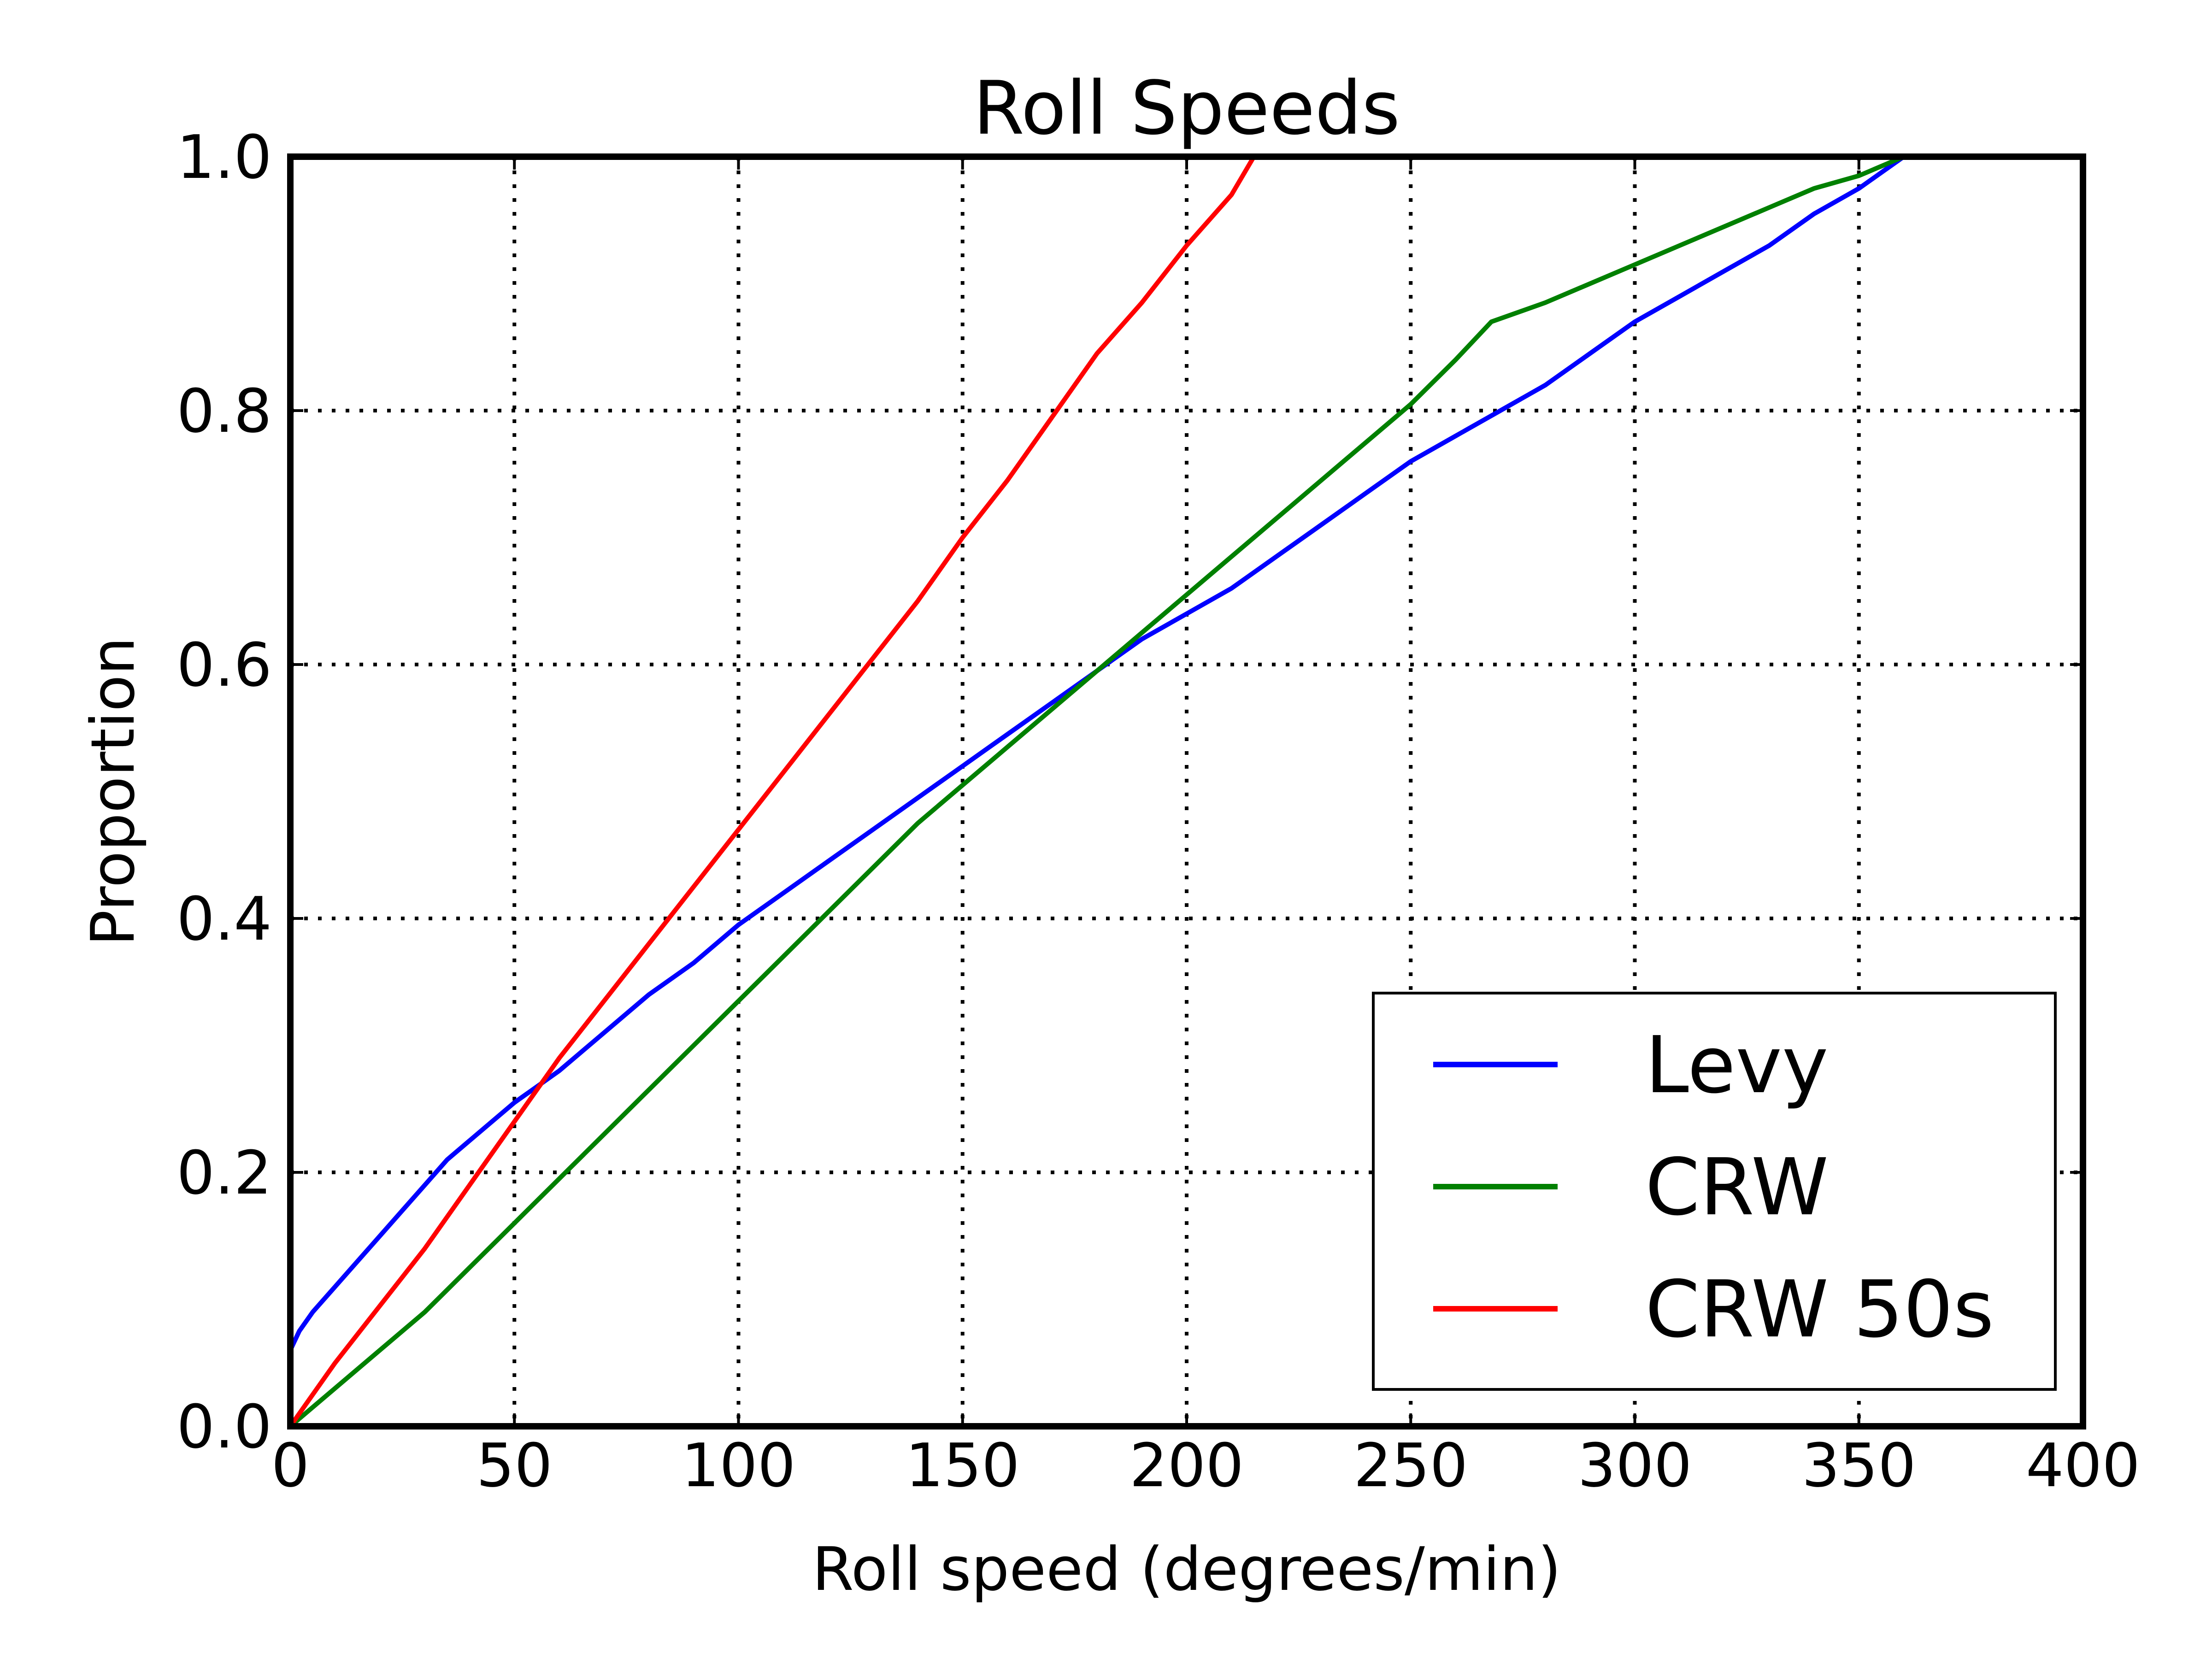 This screenshot has width=2212, height=1659. I want to click on x-tick-label: 400, so click(2083, 1465).